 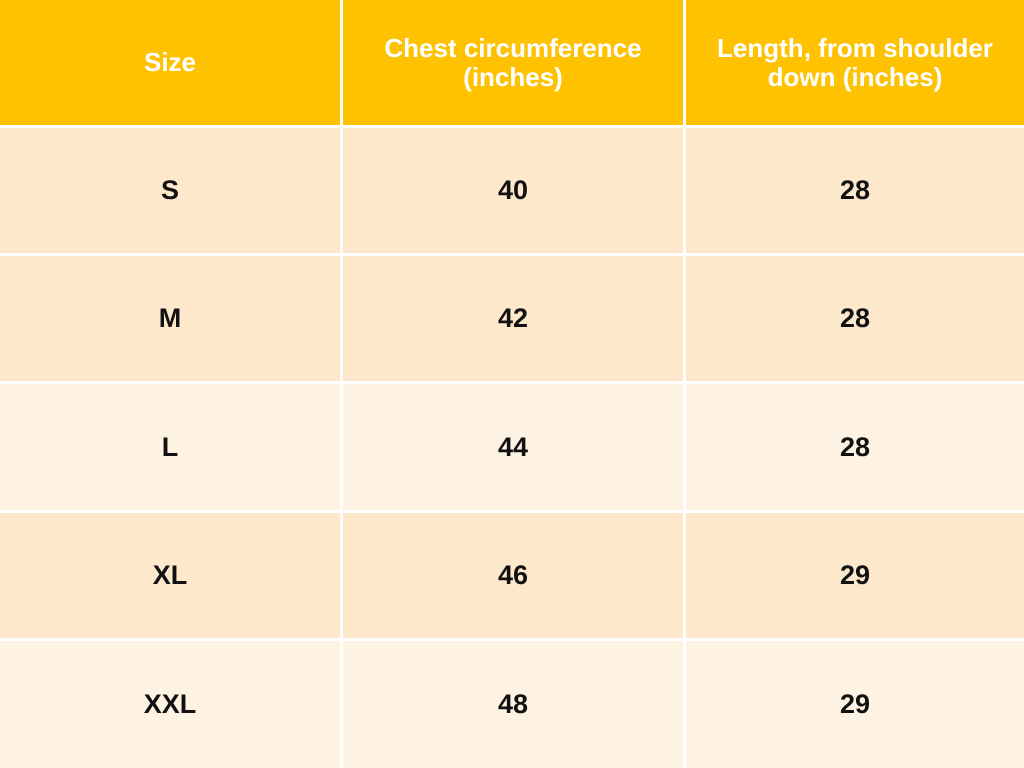 What do you see at coordinates (855, 62) in the screenshot?
I see `header-length: Length, from shoulder down (inches)` at bounding box center [855, 62].